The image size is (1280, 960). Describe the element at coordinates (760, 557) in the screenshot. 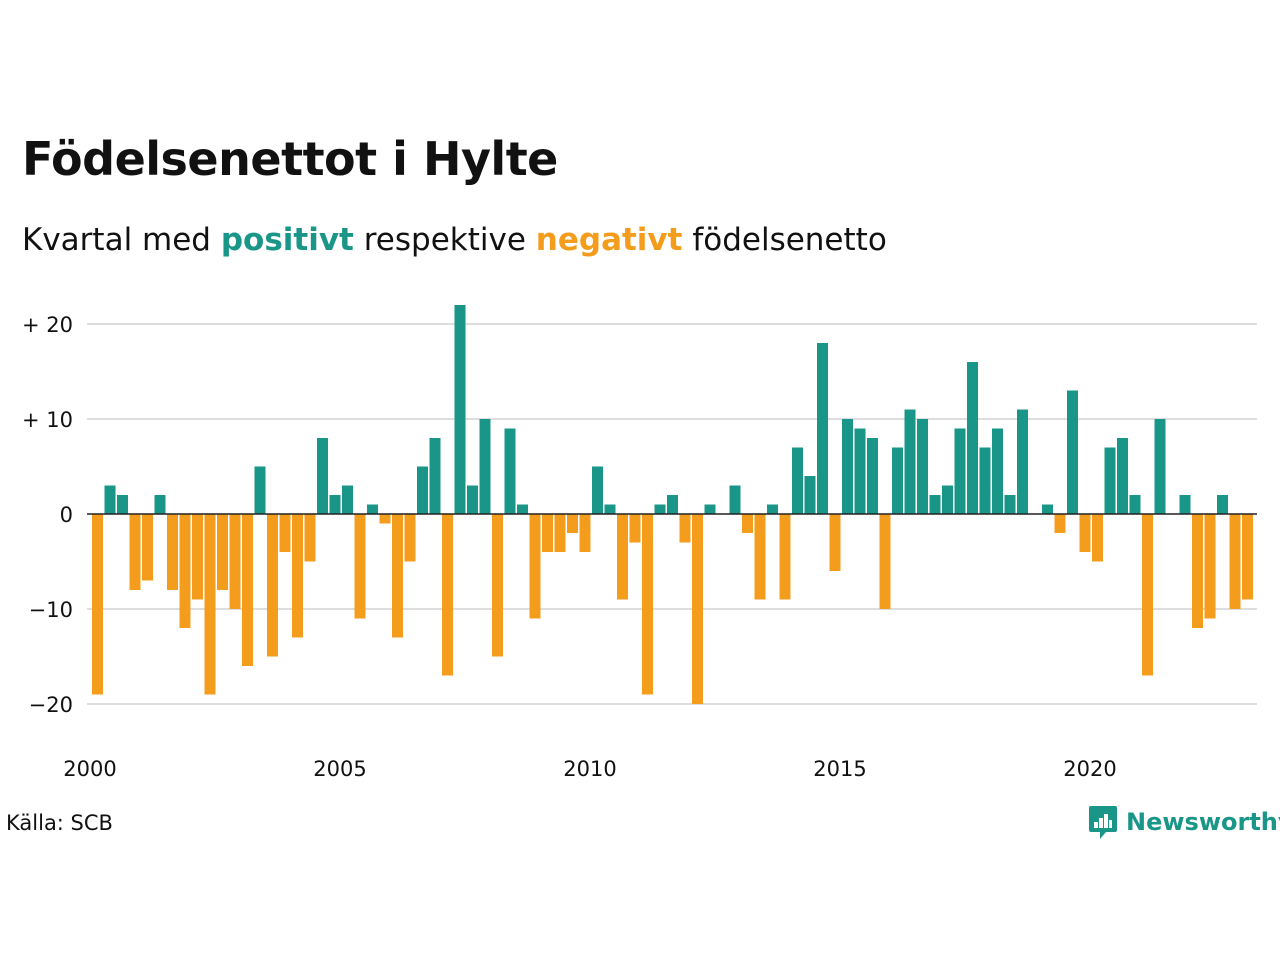

I see `bar-2013-q2` at that location.